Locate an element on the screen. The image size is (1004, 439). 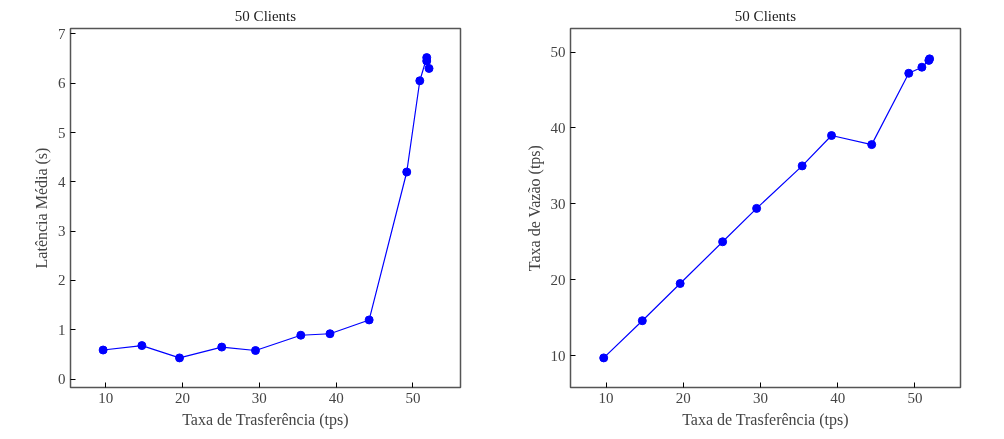
y-tick-label: 10 is located at coordinates (558, 355).